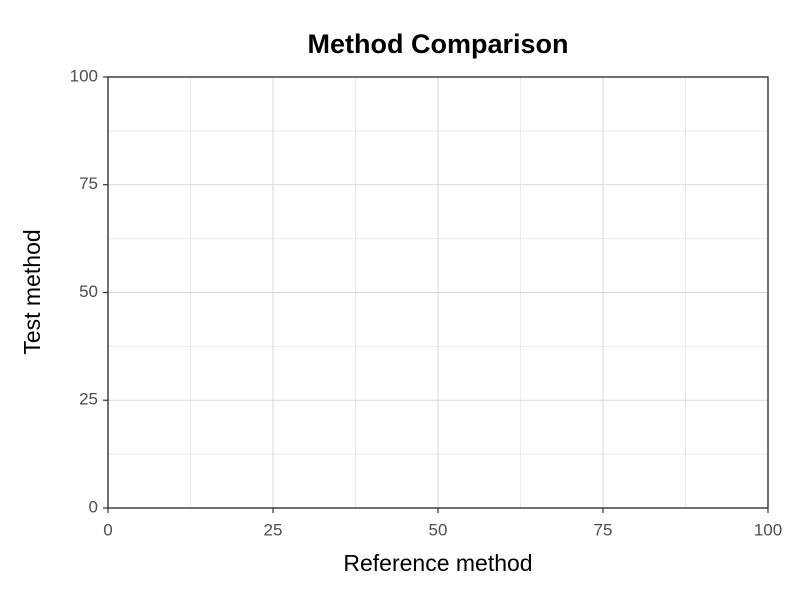 The width and height of the screenshot is (800, 600). What do you see at coordinates (437, 563) in the screenshot?
I see `x-axis-label: Reference method` at bounding box center [437, 563].